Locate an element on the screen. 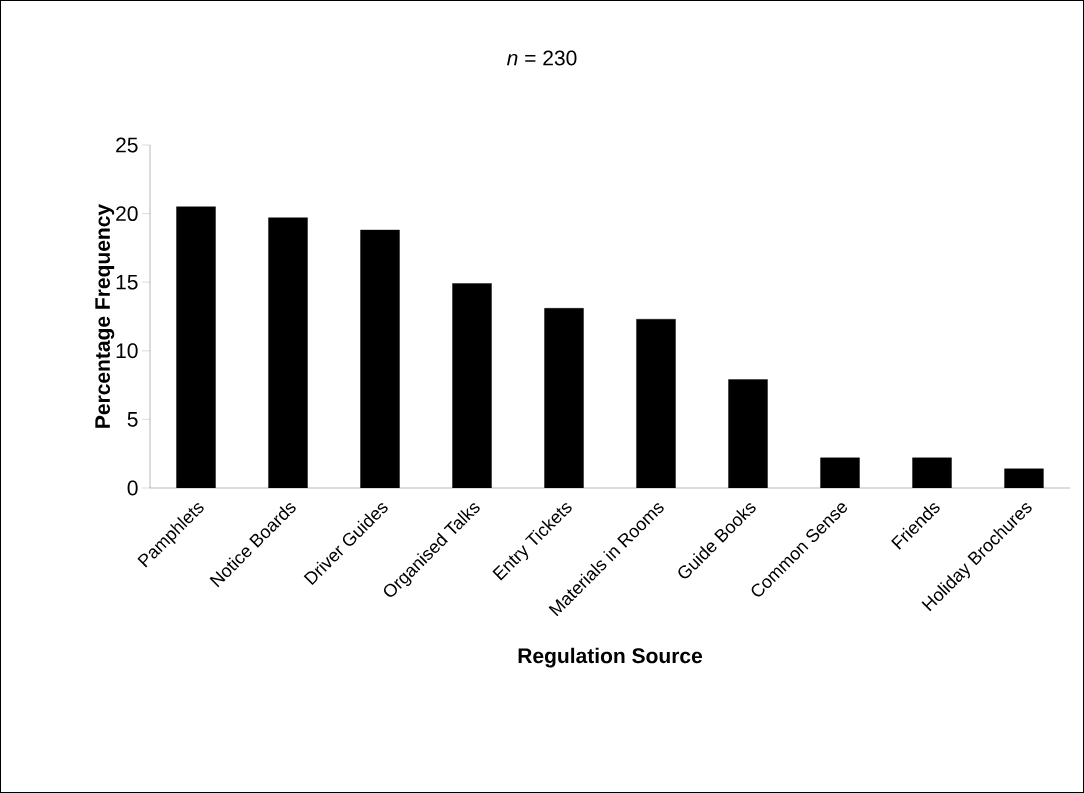 The height and width of the screenshot is (793, 1084). y-axis-title: Percentage Frequency is located at coordinates (105, 316).